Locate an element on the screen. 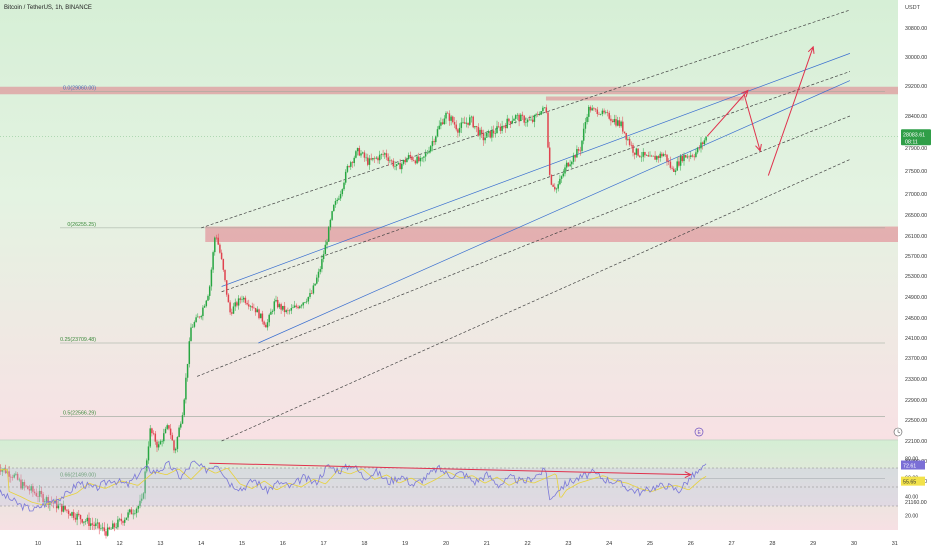  time-tick-label: 19 is located at coordinates (405, 544).